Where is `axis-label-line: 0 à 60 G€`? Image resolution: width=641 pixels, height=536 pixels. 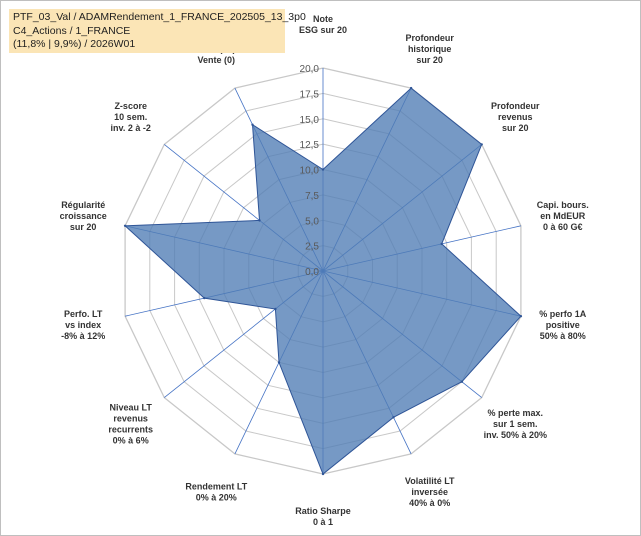 axis-label-line: 0 à 60 G€ is located at coordinates (563, 227).